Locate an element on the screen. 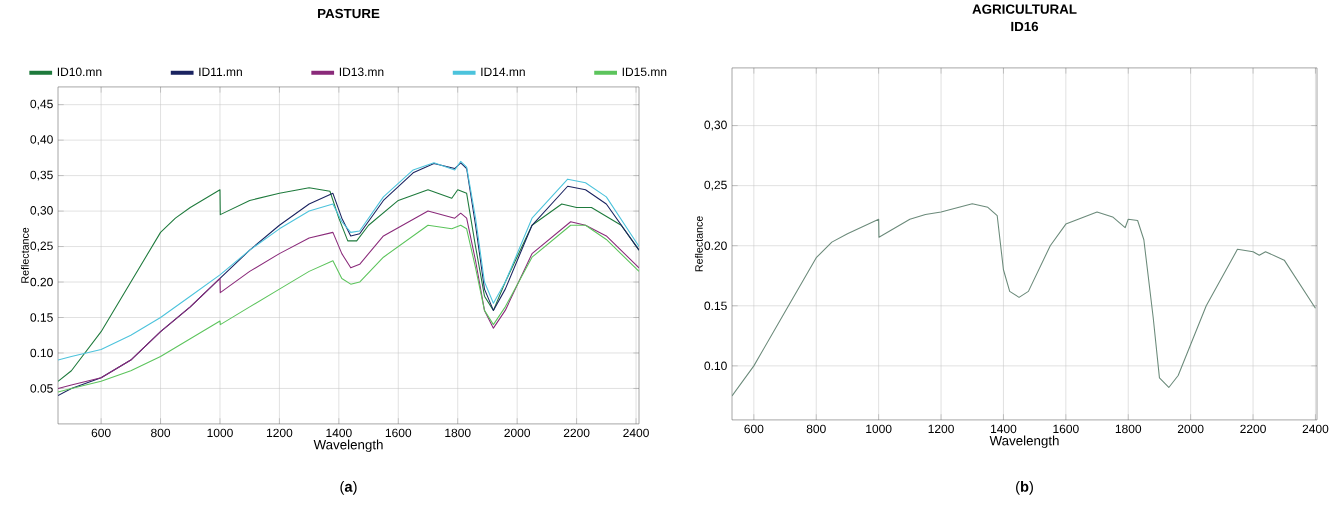 Image resolution: width=1344 pixels, height=506 pixels. legend-label: ID14.mn is located at coordinates (503, 71).